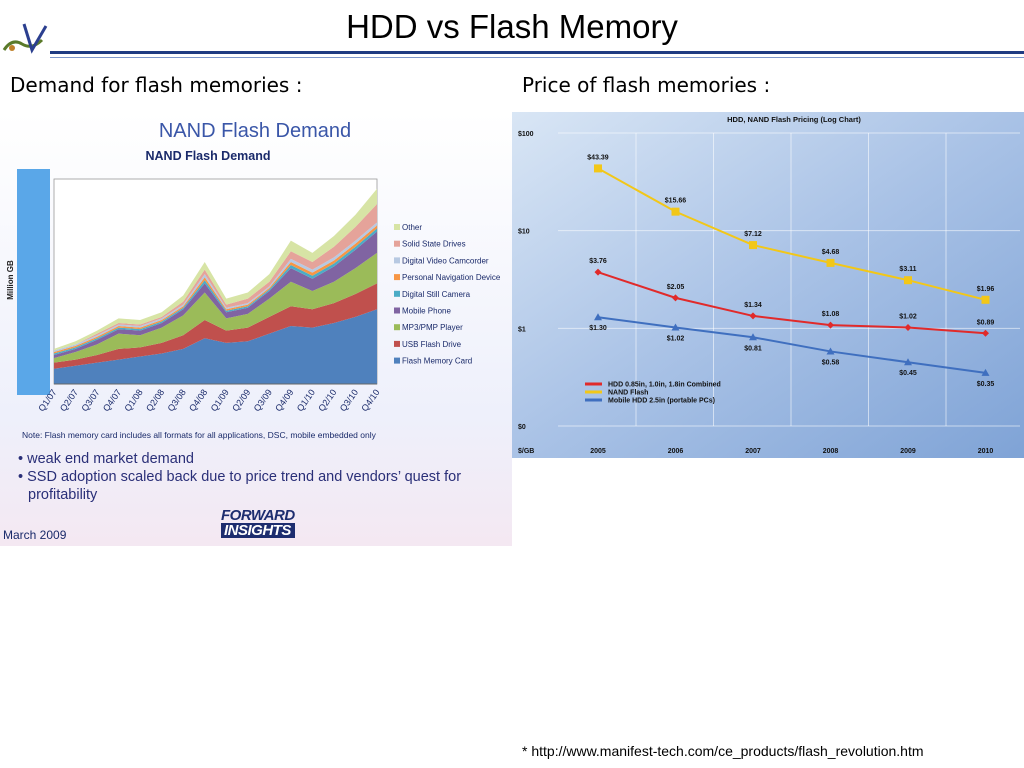  Describe the element at coordinates (220, 400) in the screenshot. I see `x-tick-label: Q1/09` at that location.